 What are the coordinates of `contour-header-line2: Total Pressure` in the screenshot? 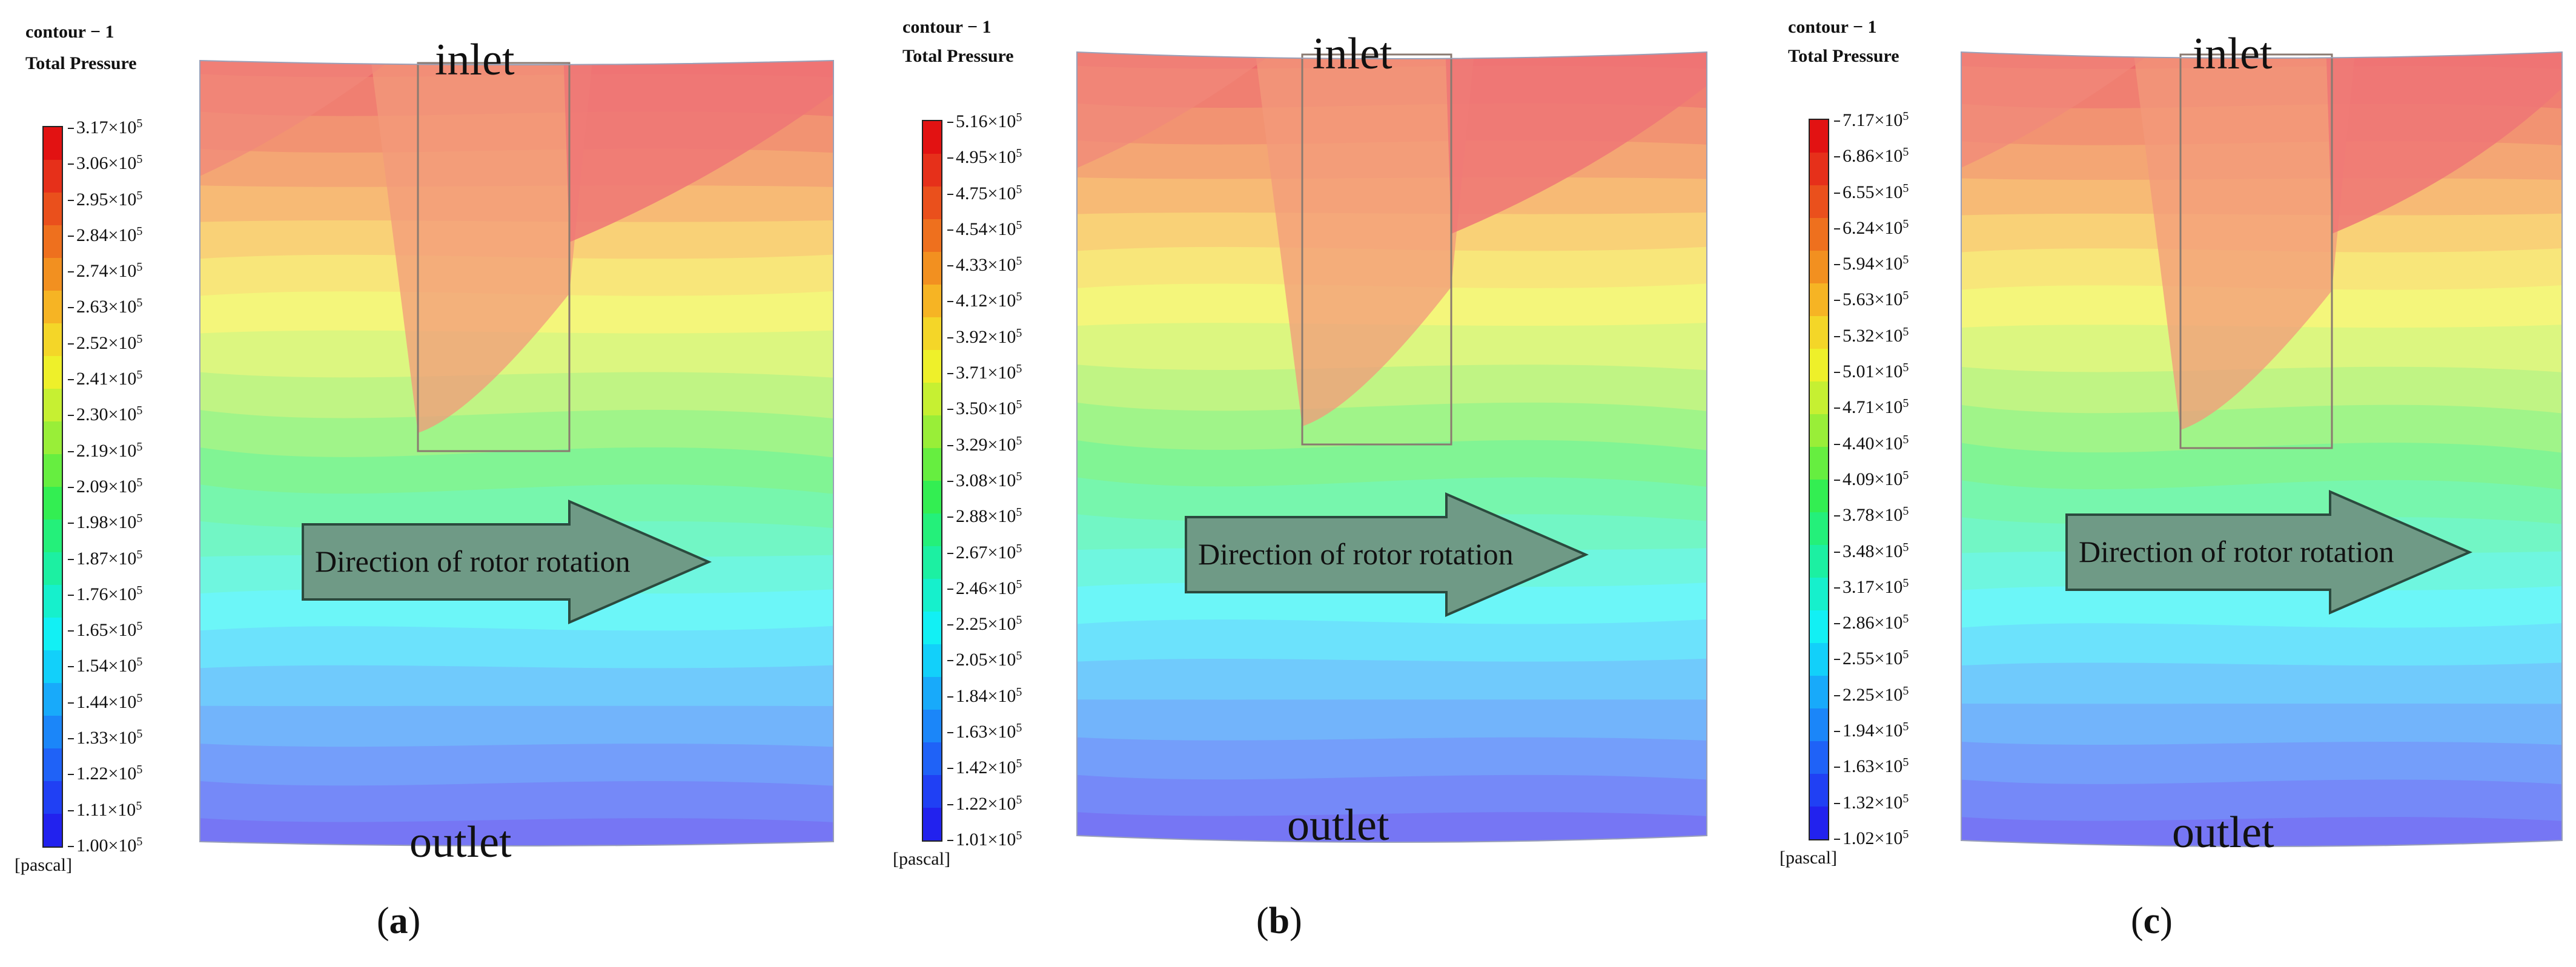 It's located at (1843, 56).